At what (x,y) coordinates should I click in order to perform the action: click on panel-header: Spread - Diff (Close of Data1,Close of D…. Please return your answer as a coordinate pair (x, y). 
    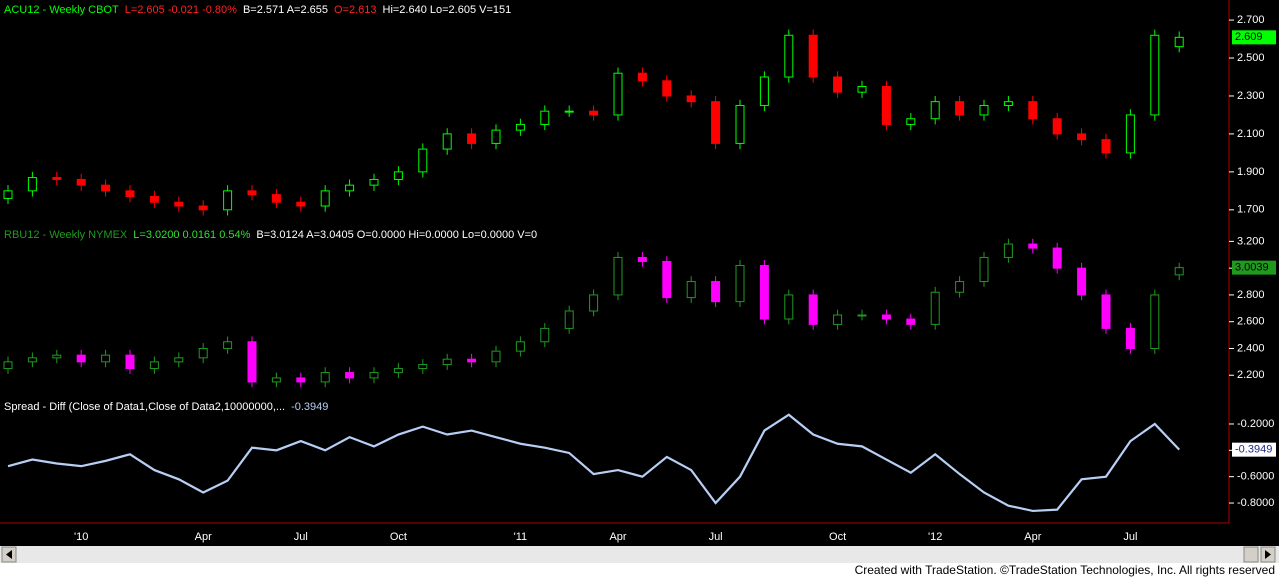
    Looking at the image, I should click on (166, 407).